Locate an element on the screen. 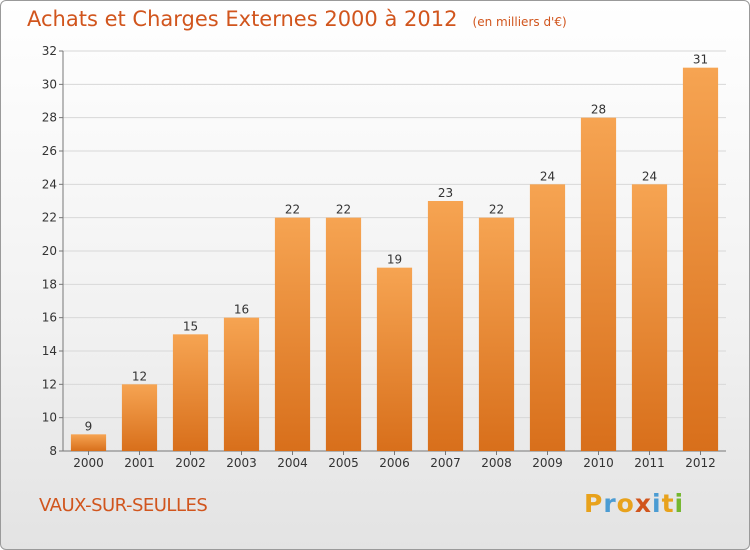 The width and height of the screenshot is (750, 550). chart-subtitle: (en milliers d'€) is located at coordinates (519, 22).